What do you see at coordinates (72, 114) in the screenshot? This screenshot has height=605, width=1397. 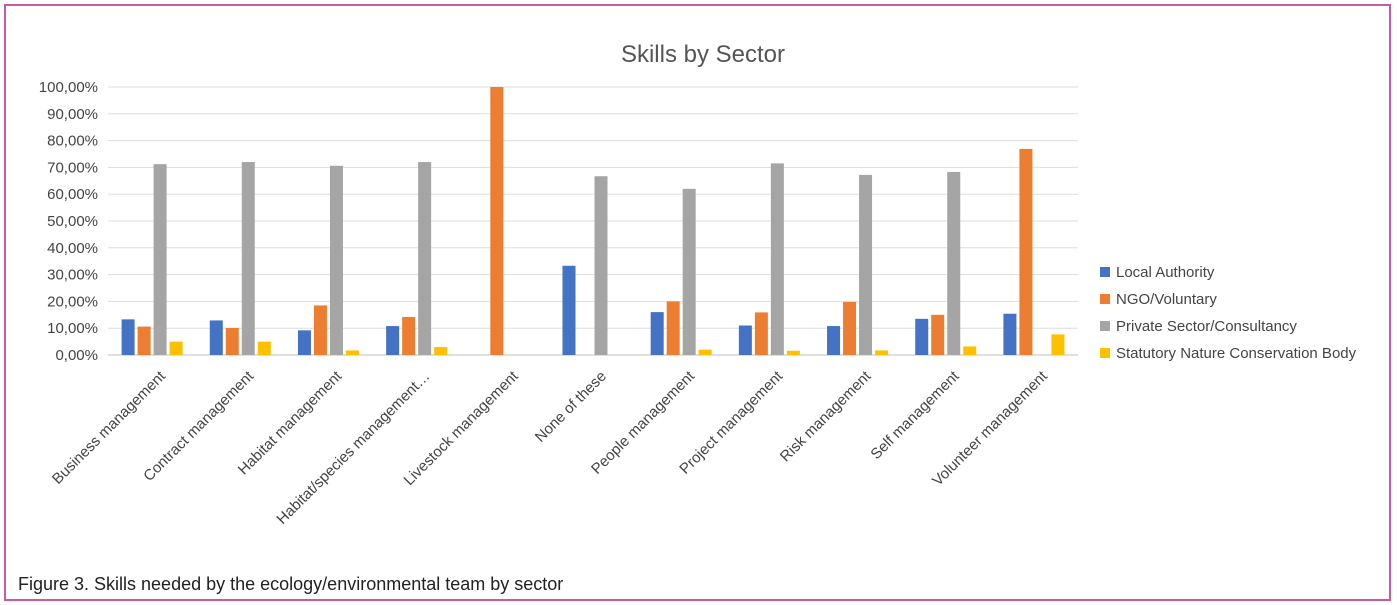 I see `y-tick-label: 90,00%` at bounding box center [72, 114].